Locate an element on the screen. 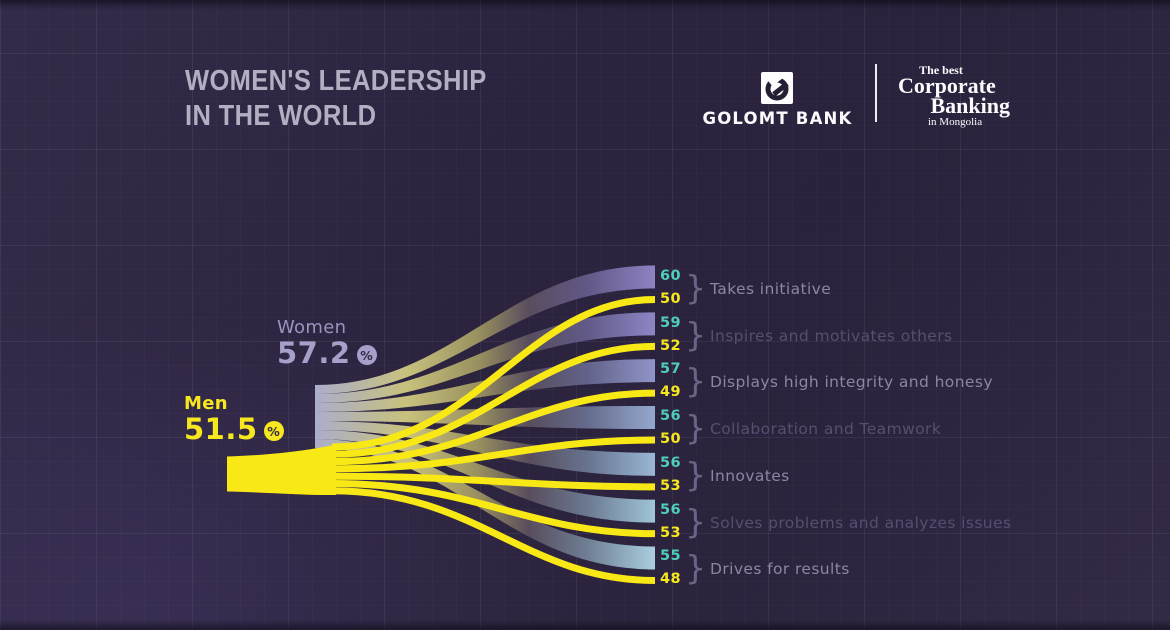  women-category-value: 59 is located at coordinates (670, 323).